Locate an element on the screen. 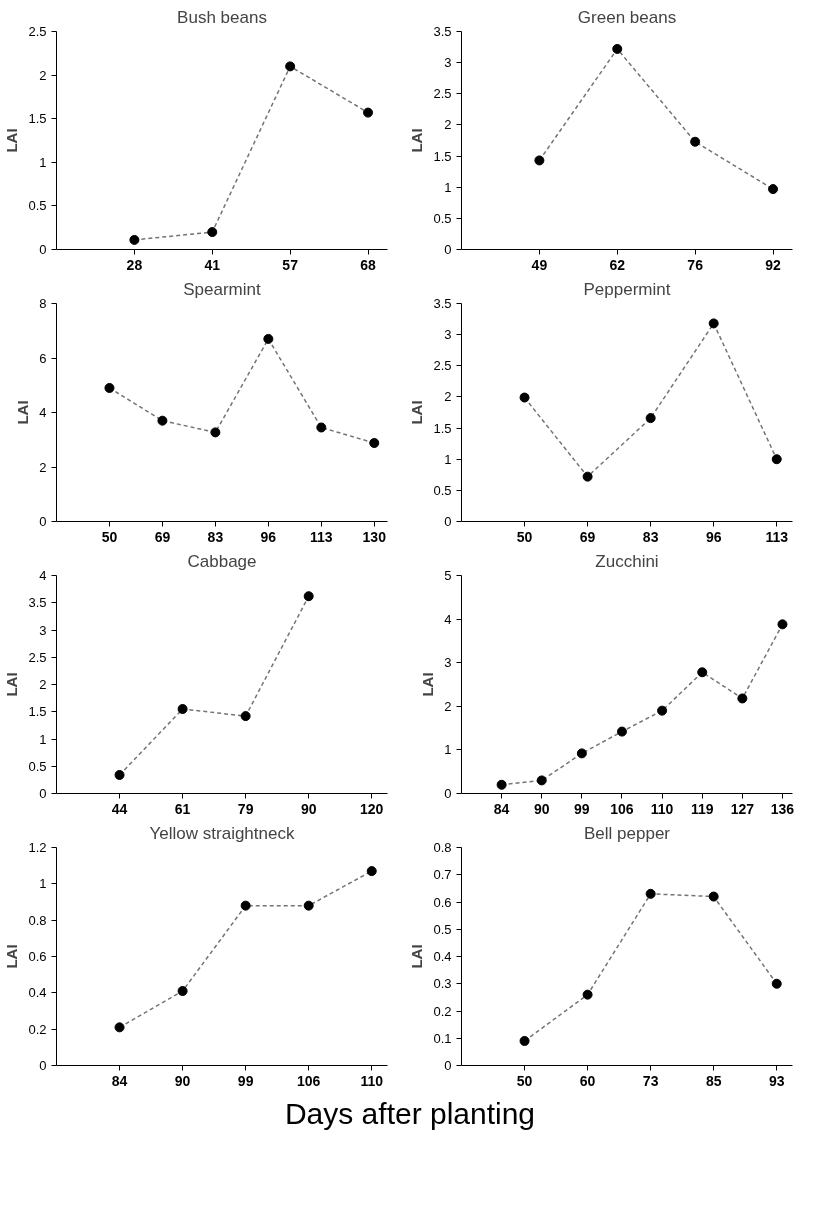 The height and width of the screenshot is (1232, 831). x-tick-label: 130 is located at coordinates (374, 536).